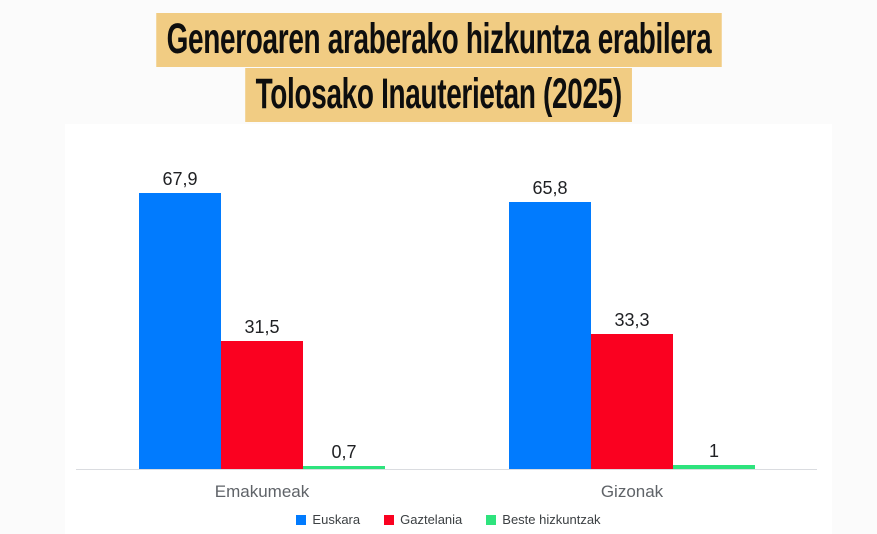  What do you see at coordinates (344, 467) in the screenshot?
I see `bar-beste-hizkuntzak-emakumeak` at bounding box center [344, 467].